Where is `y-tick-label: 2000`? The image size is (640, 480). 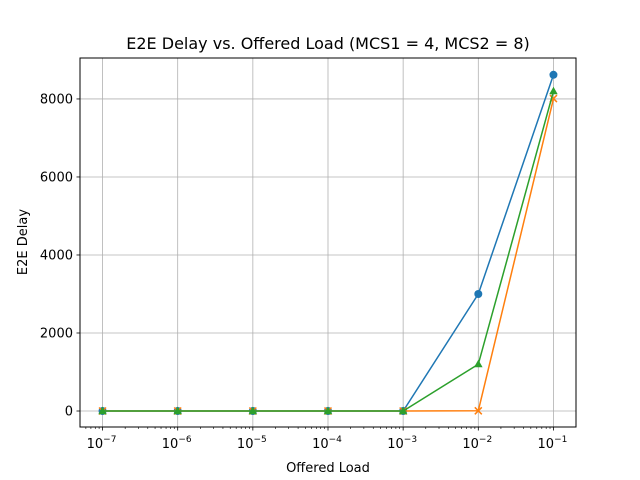
y-tick-label: 2000 is located at coordinates (56, 333).